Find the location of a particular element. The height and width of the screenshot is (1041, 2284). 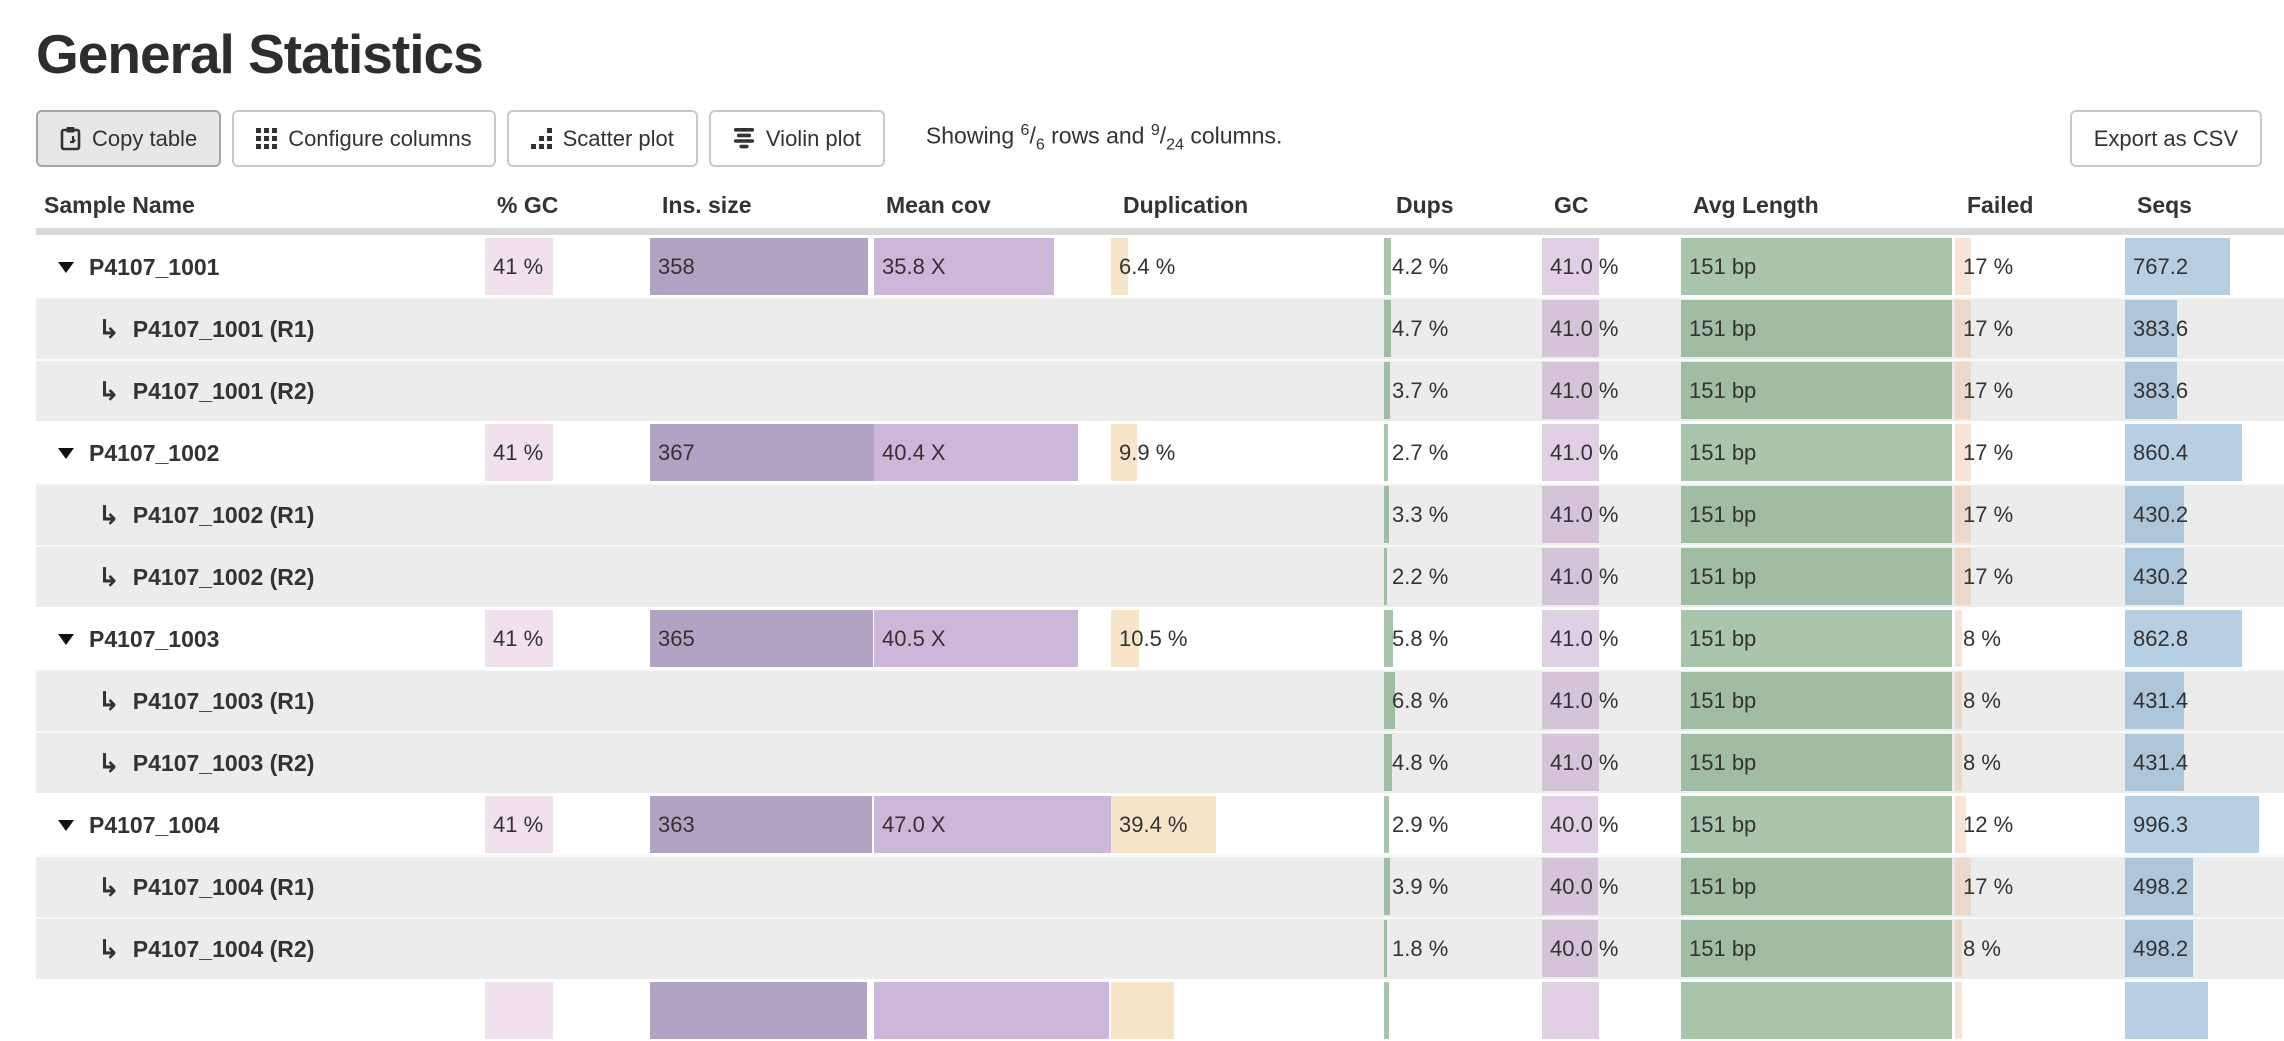

column-header-dup: Duplication is located at coordinates (1186, 205).